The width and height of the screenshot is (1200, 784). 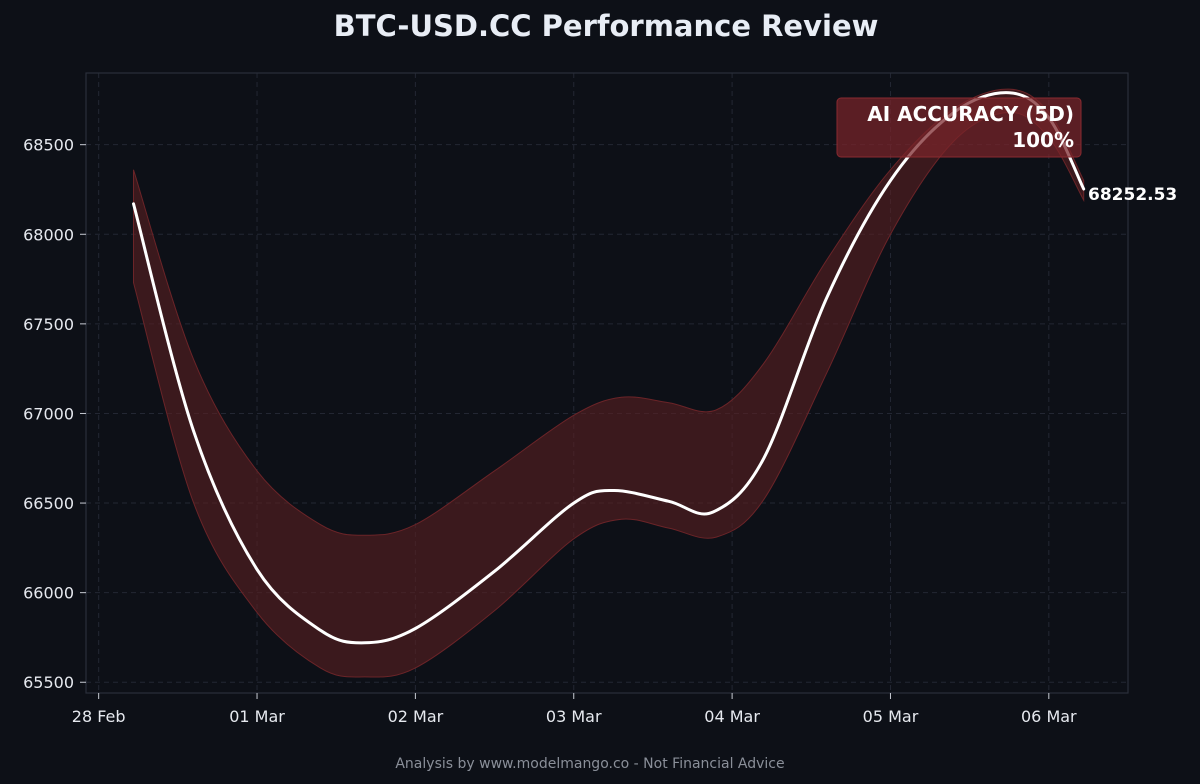 I want to click on y-tick-label: 68500, so click(x=48, y=145).